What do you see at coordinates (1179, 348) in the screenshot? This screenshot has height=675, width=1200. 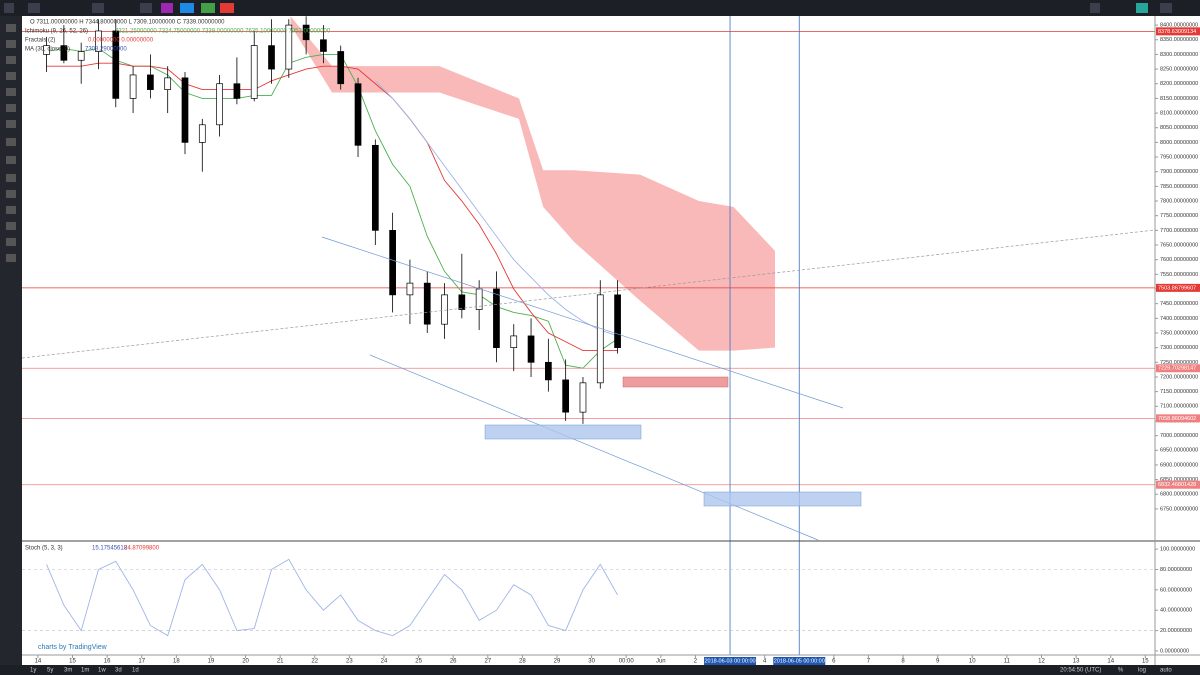 I see `y-tick-label: 7300.00000000` at bounding box center [1179, 348].